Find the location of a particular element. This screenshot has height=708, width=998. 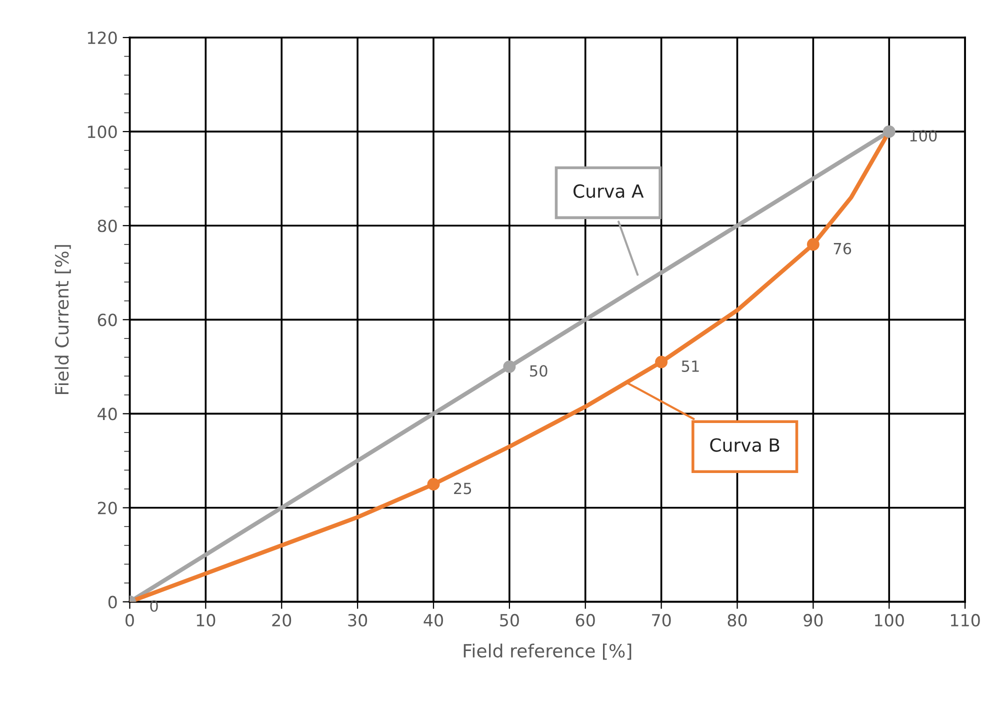

y-tick-label: 60 is located at coordinates (107, 320).